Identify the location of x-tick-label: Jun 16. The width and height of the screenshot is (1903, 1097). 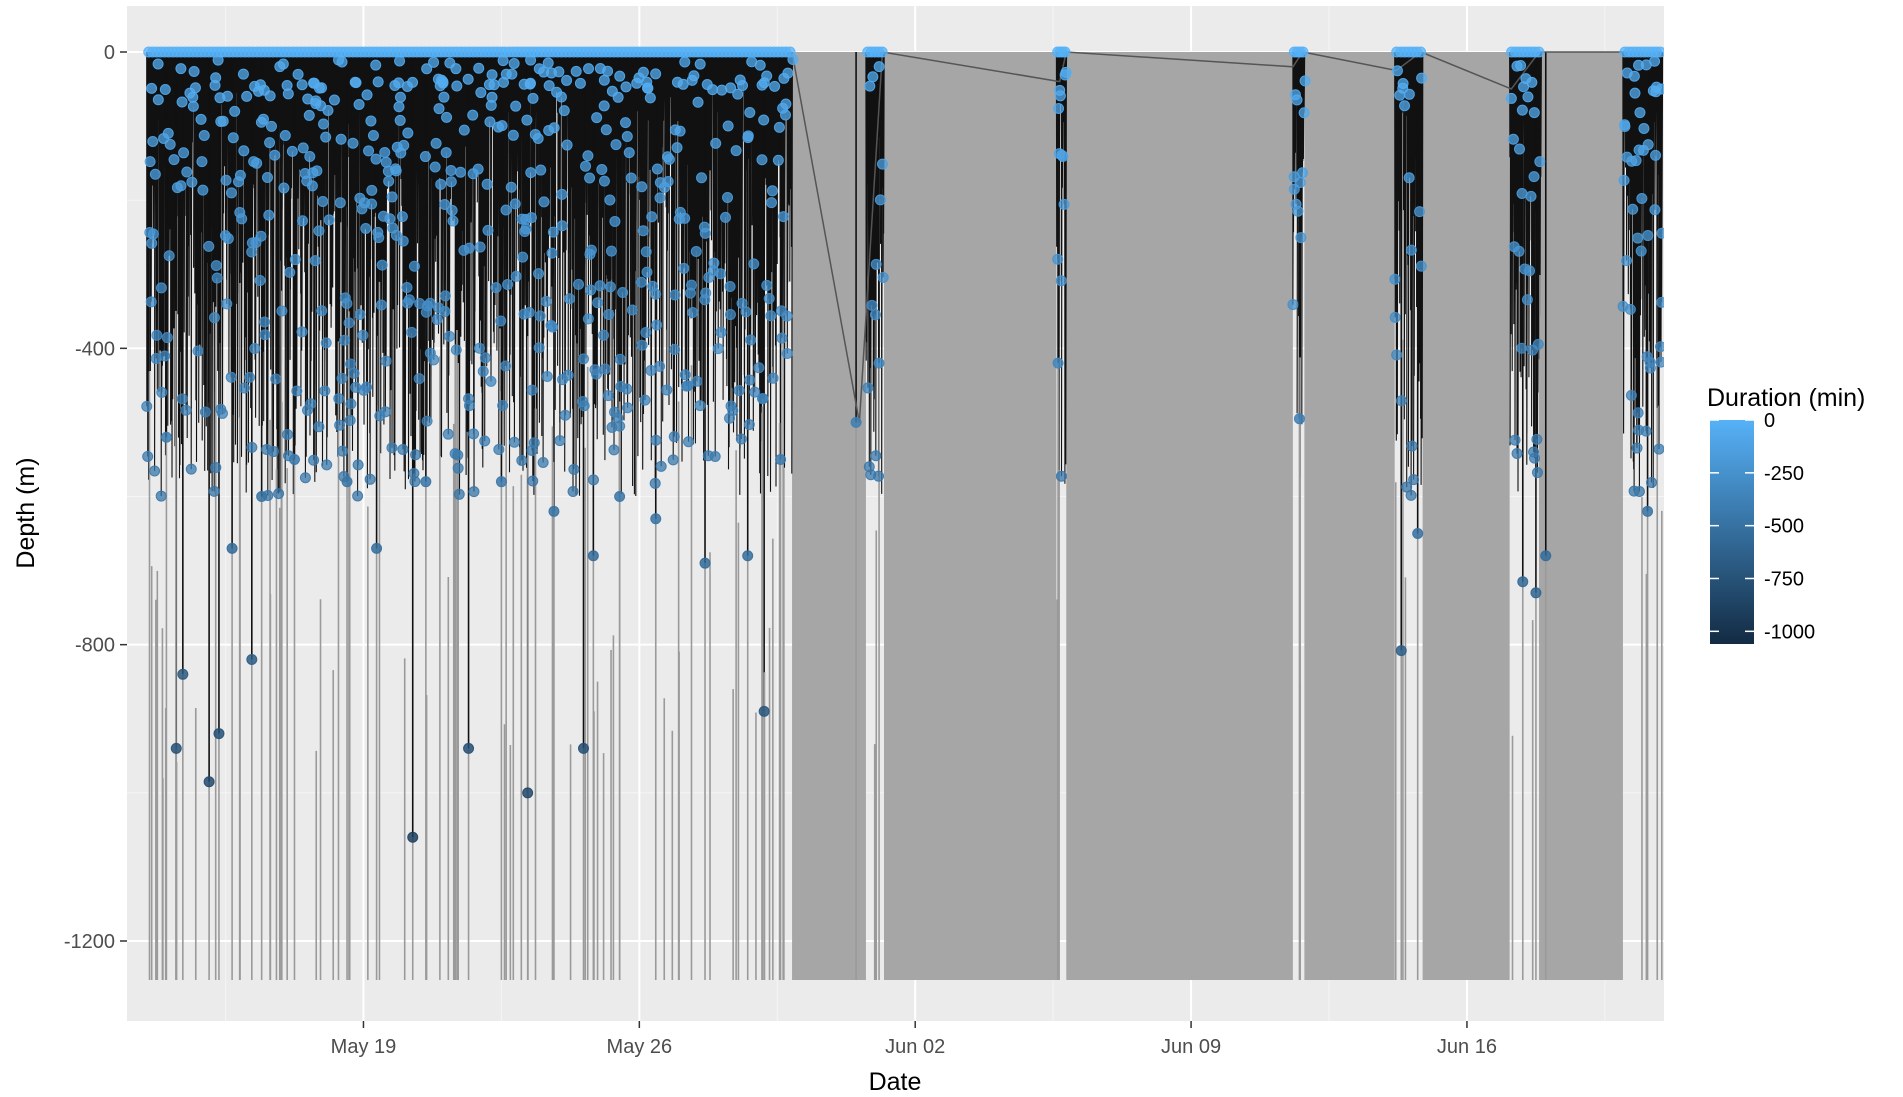
(1467, 1047).